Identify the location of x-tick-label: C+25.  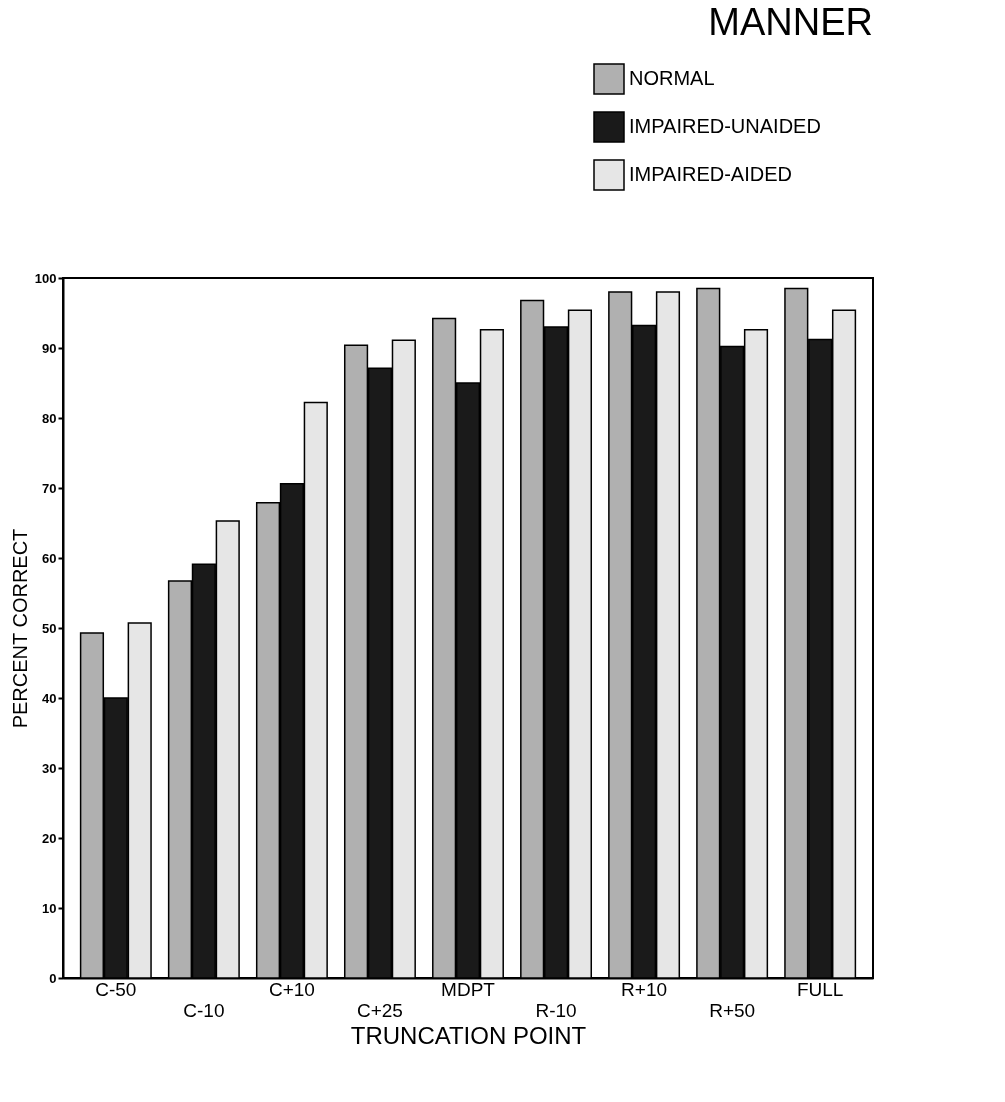
(379, 1010).